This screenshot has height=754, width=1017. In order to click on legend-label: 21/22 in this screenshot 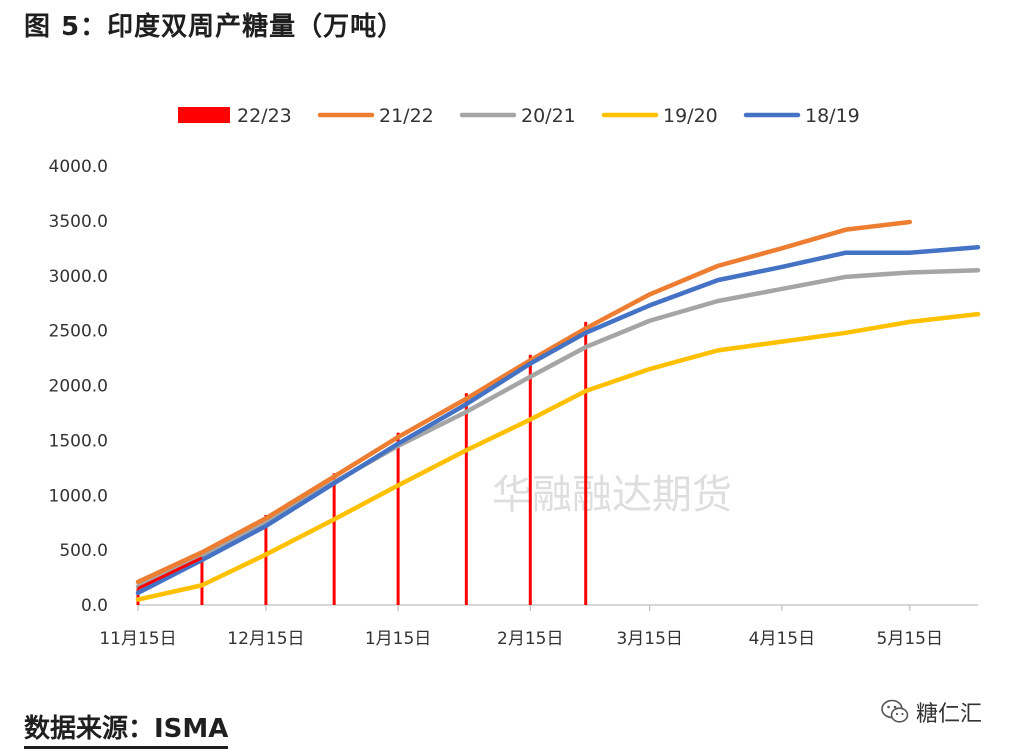, I will do `click(406, 116)`.